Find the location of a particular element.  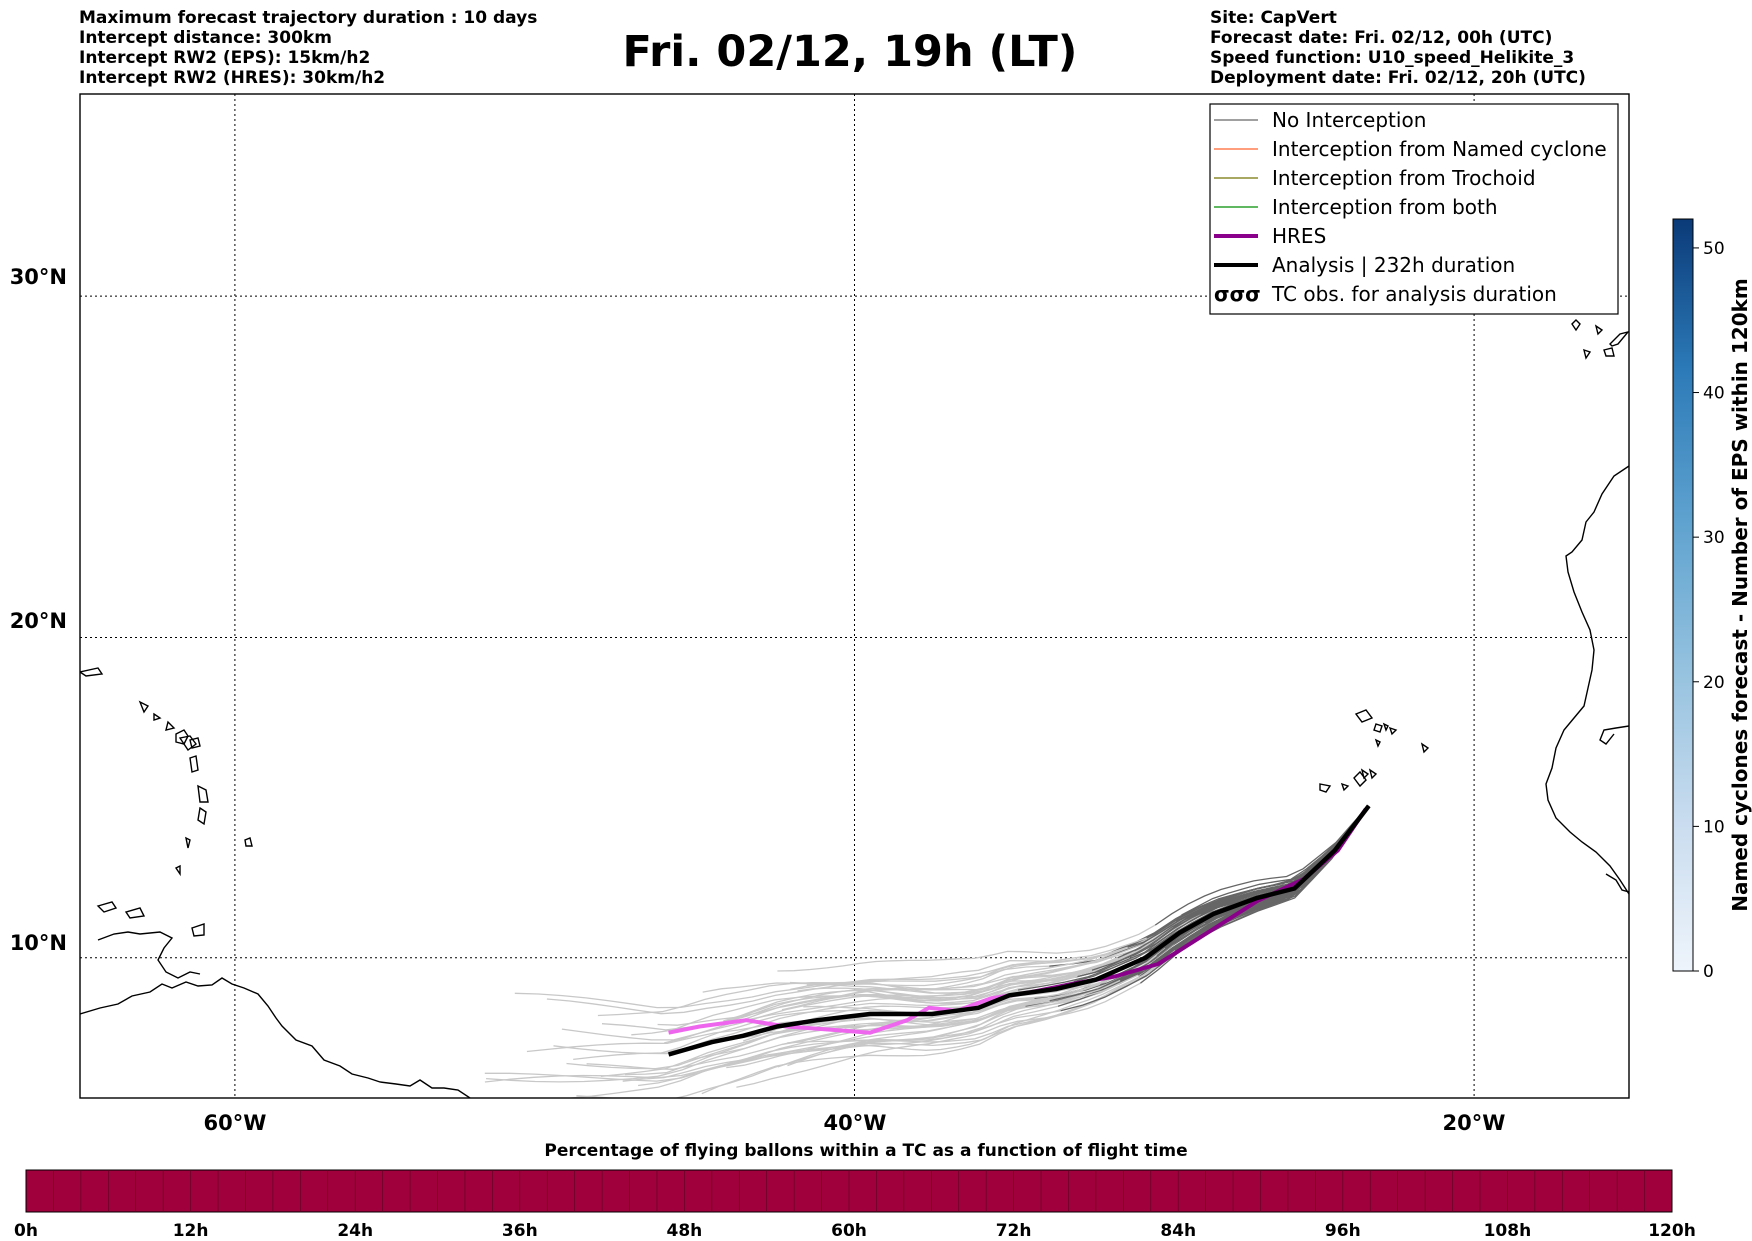

lat-label-10n: 10°N is located at coordinates (38, 943).